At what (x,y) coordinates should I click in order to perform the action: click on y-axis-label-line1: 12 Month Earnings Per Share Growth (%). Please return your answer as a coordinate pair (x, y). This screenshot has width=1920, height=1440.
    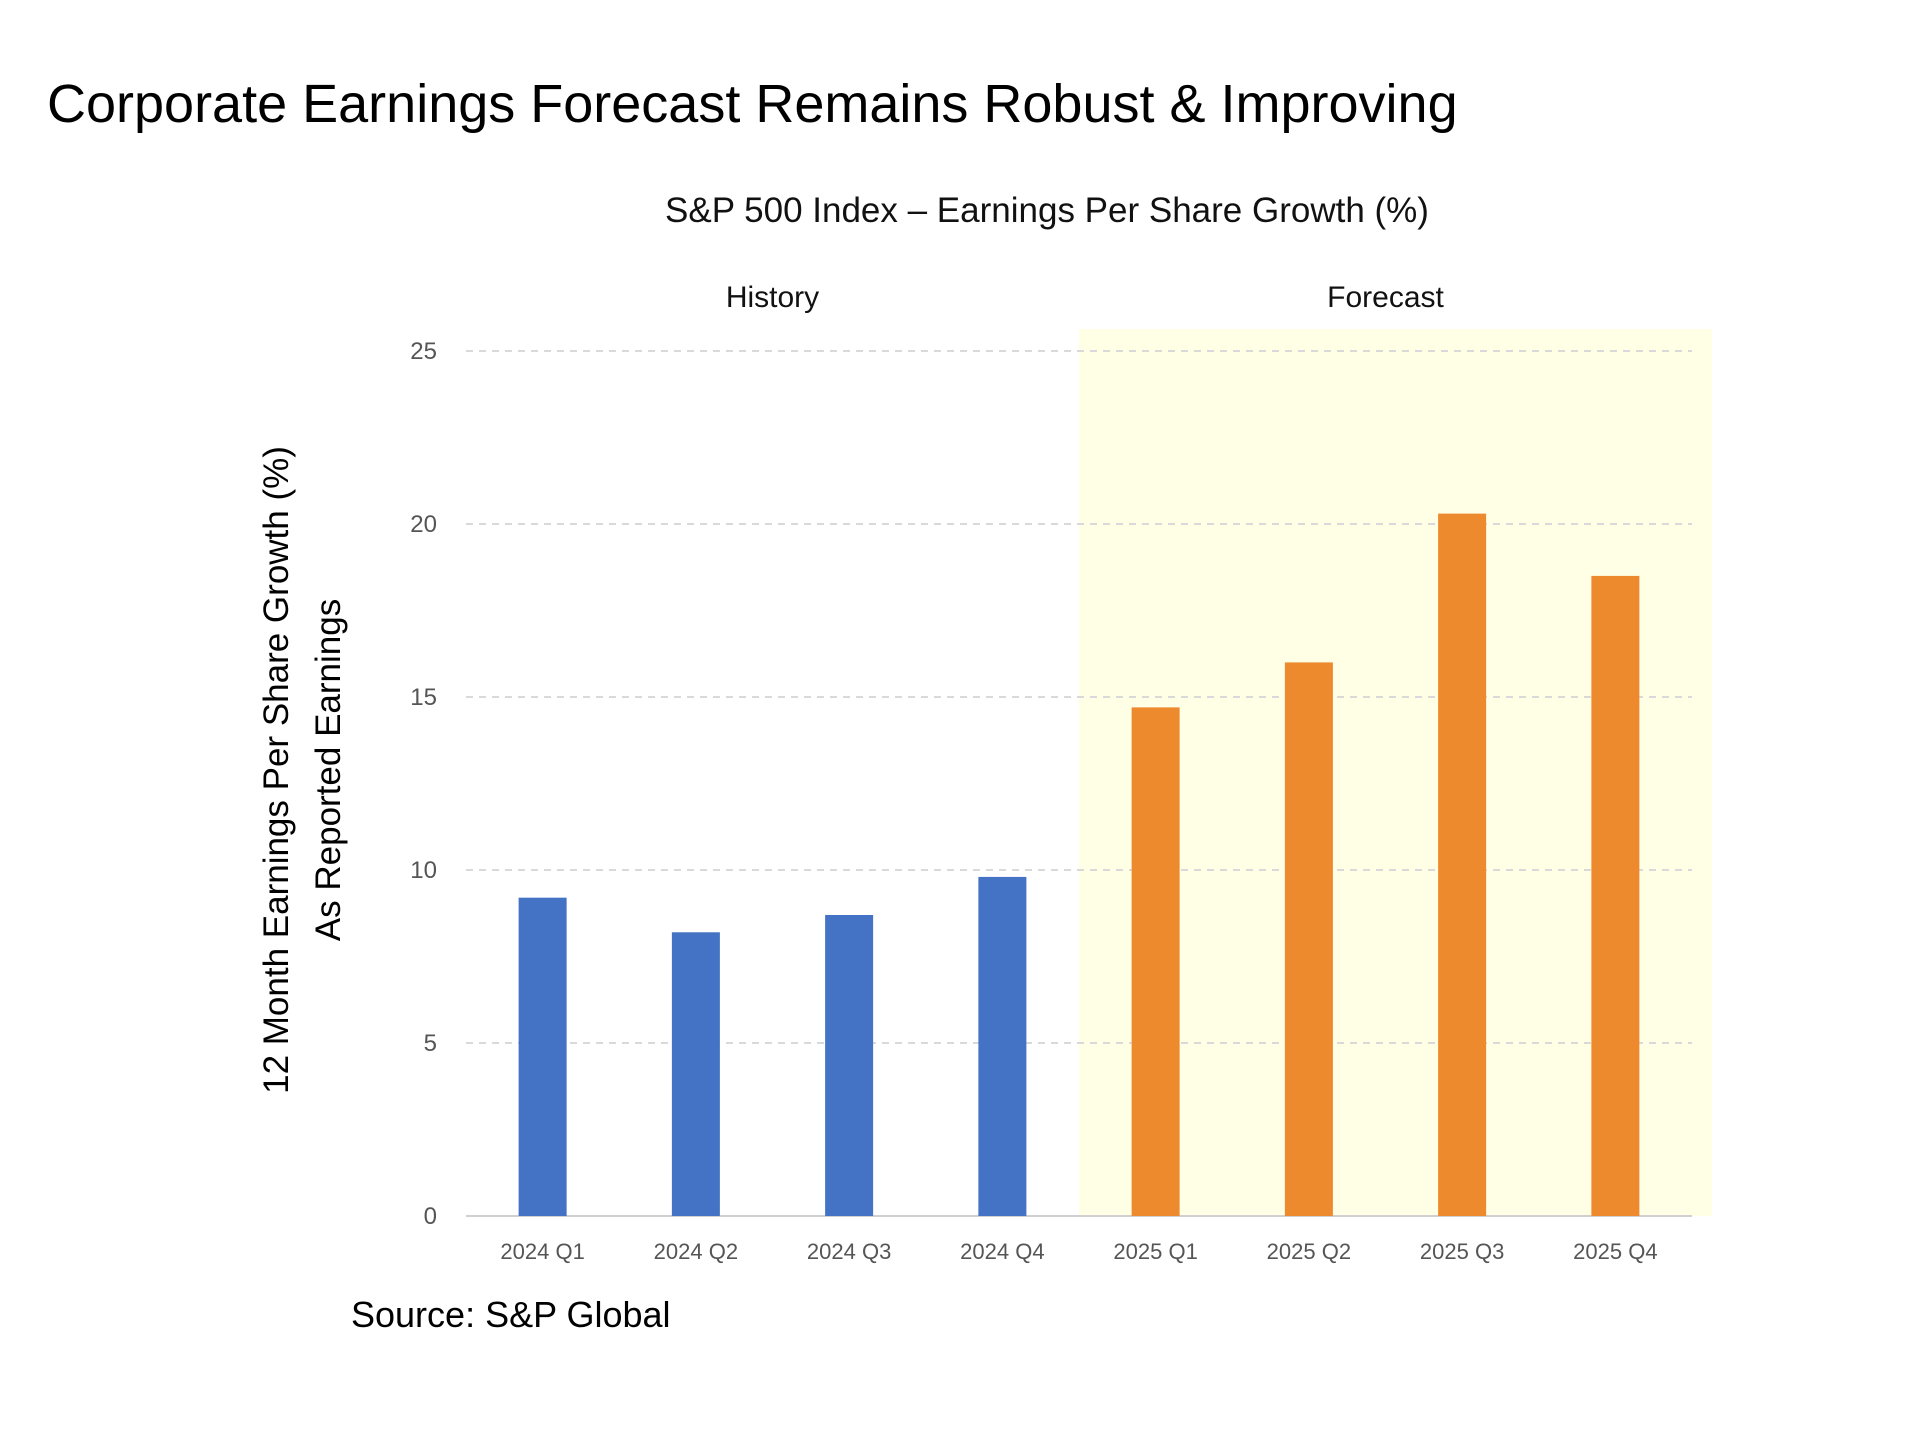
    Looking at the image, I should click on (276, 770).